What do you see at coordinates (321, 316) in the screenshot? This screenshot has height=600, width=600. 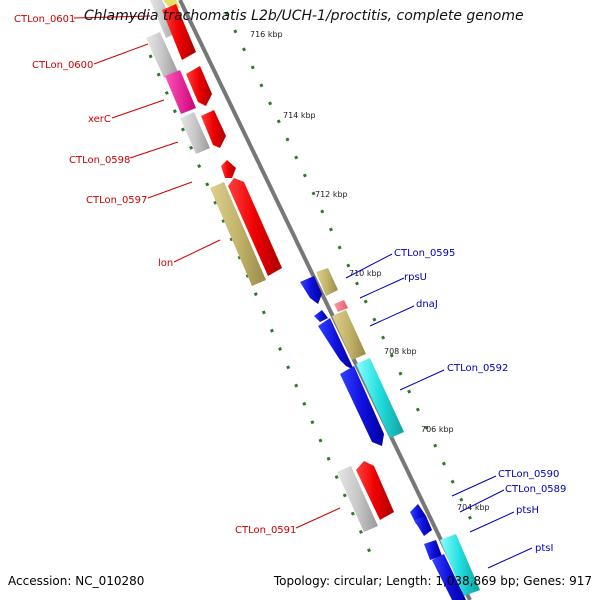 I see `gene-dnaj-small-blue` at bounding box center [321, 316].